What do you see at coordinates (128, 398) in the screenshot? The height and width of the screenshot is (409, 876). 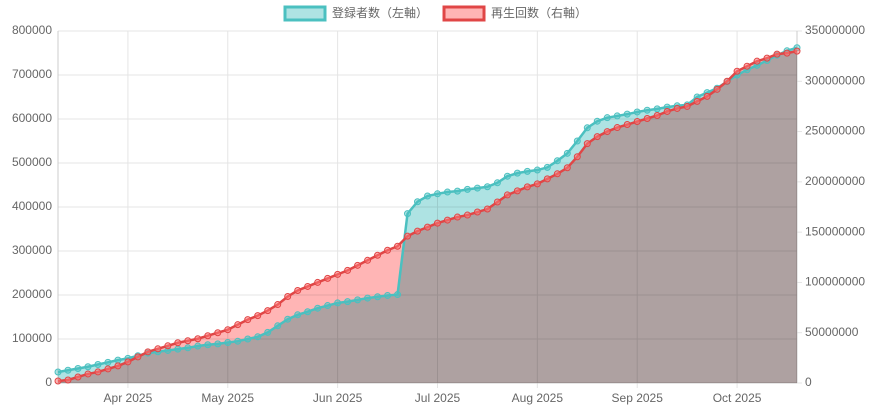 I see `x-tick-label: Apr 2025` at bounding box center [128, 398].